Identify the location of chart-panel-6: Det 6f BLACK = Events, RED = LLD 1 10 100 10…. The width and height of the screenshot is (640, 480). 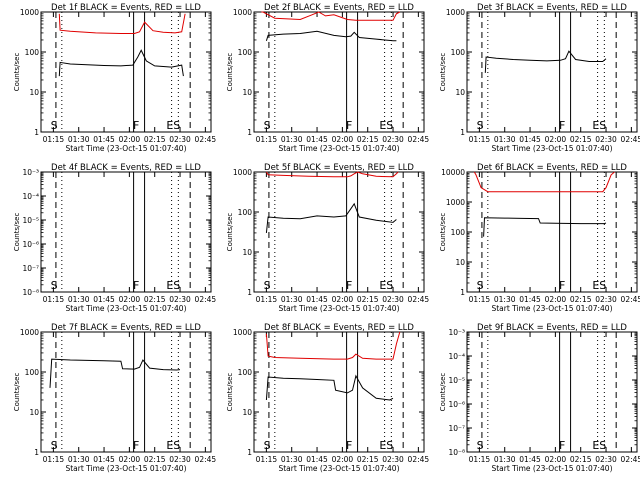
(539, 238).